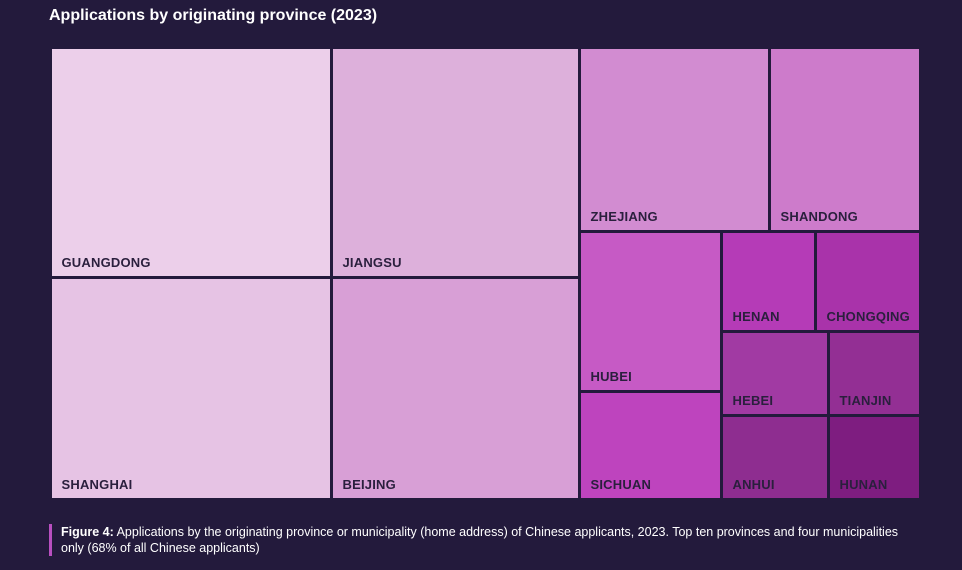 The image size is (962, 570). I want to click on treemap-cell-shanghai: SHANGHAI, so click(190, 388).